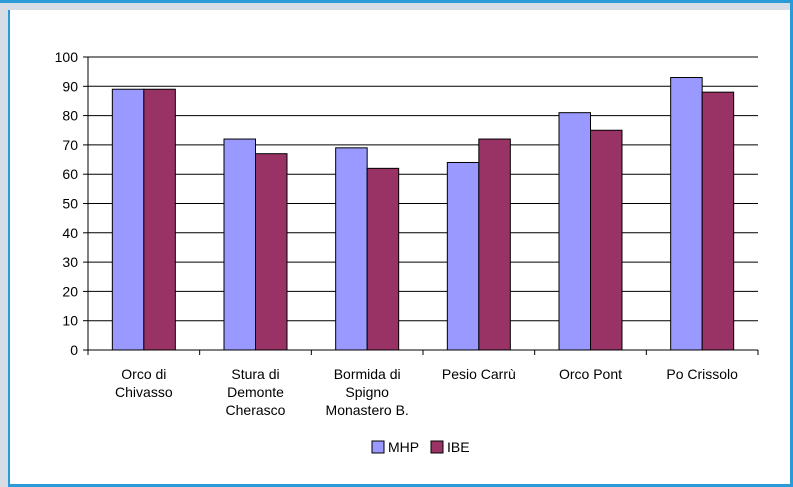 This screenshot has width=793, height=487. I want to click on y-tick-labels: 0 10 20 30 40 50 60 70 80 90 100, so click(67, 203).